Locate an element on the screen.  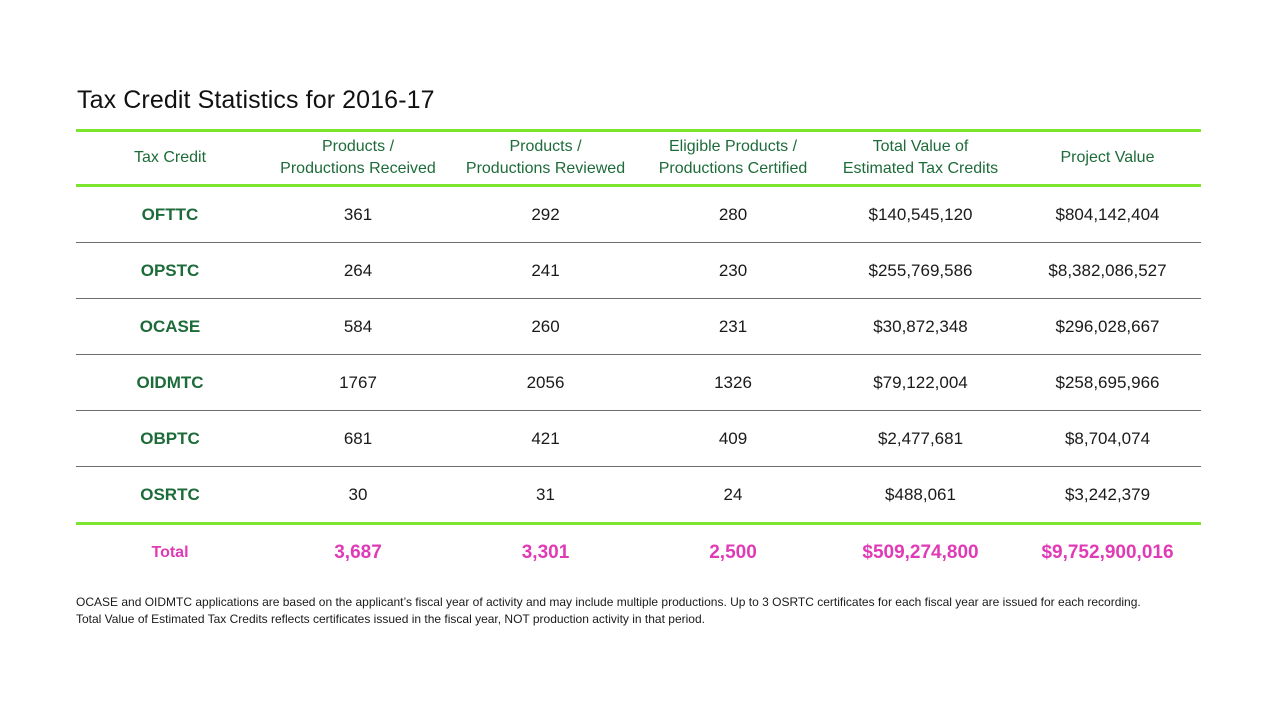
tax-credit-name-cell: OIDMTC is located at coordinates (170, 382).